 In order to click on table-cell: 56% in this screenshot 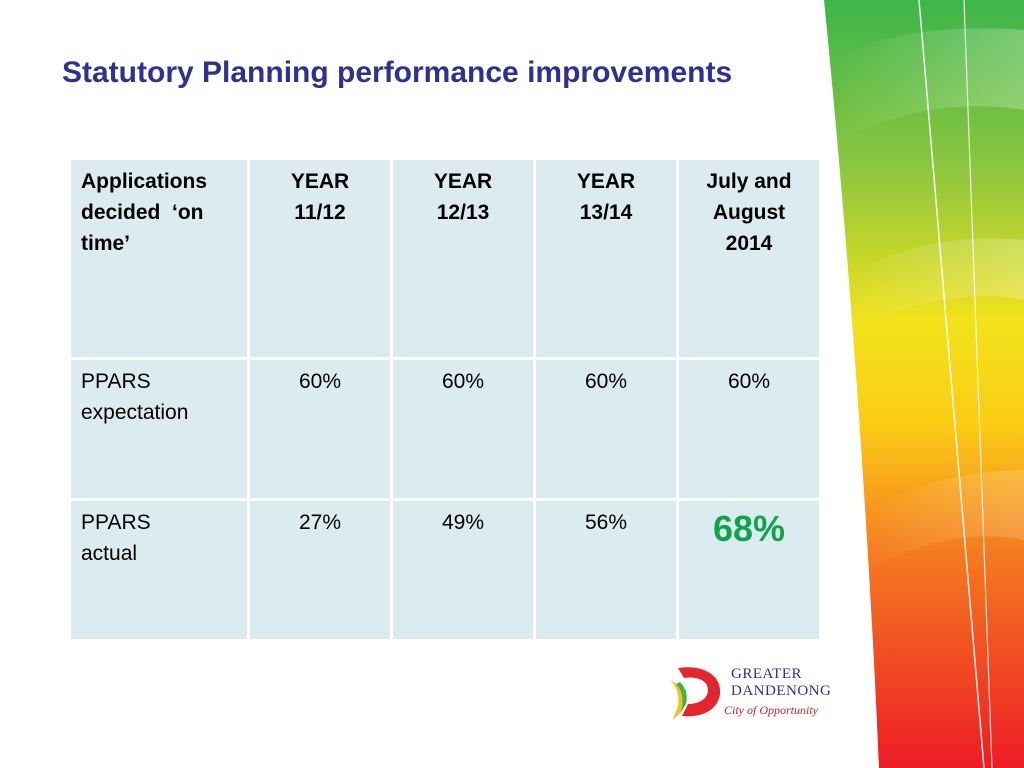, I will do `click(606, 570)`.